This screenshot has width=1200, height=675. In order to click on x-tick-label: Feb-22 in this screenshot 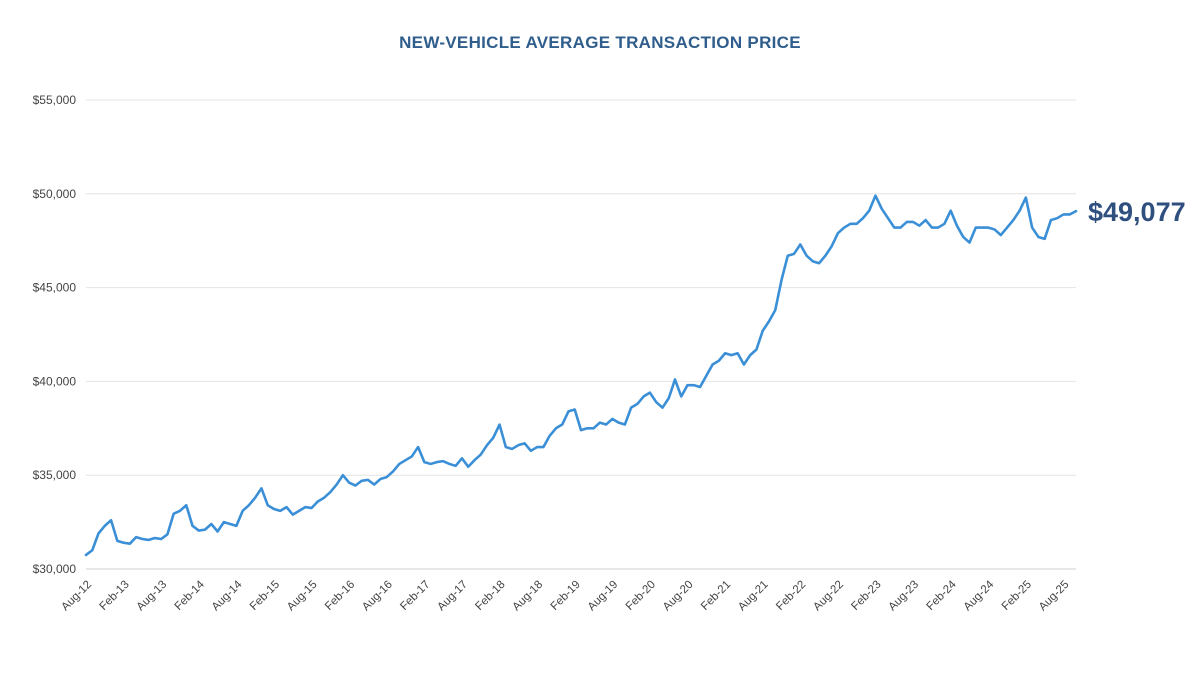, I will do `click(791, 596)`.